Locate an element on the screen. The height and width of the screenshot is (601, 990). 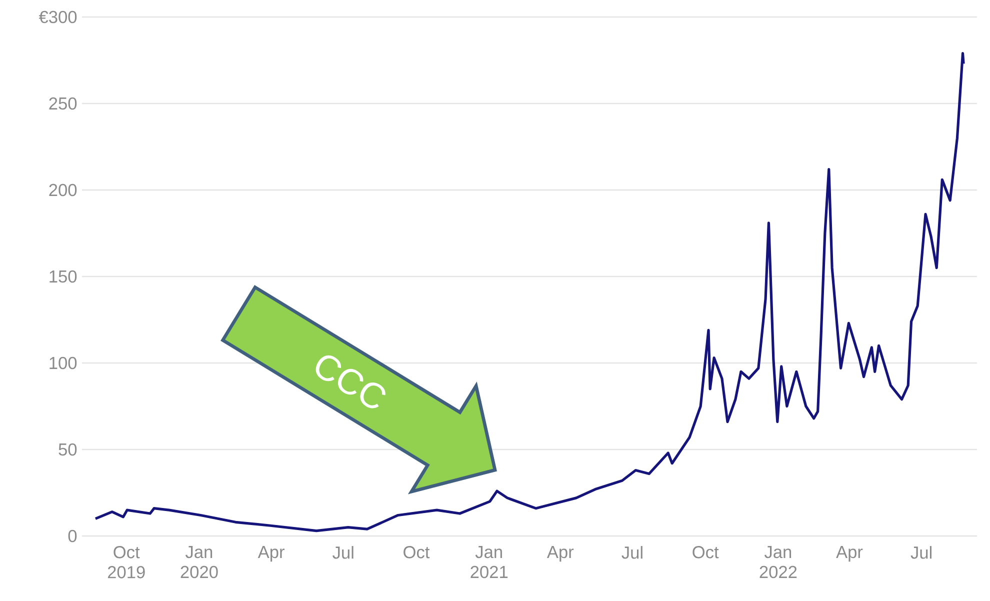
y-tick-label: 100 is located at coordinates (63, 363).